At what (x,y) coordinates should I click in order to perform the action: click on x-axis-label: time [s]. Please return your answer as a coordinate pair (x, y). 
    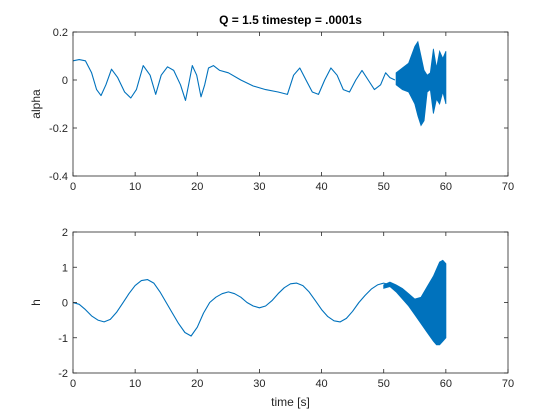
    Looking at the image, I should click on (290, 402).